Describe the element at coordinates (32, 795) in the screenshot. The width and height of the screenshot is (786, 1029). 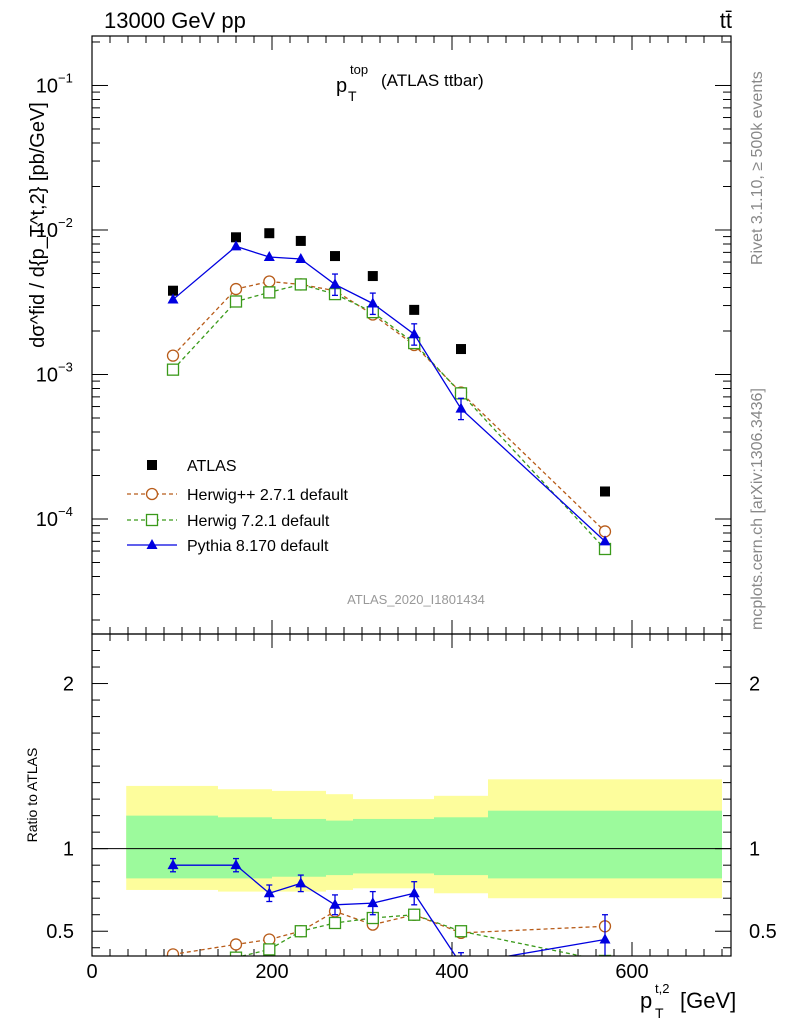
I see `ratio-y-axis-label: Ratio to ATLAS` at that location.